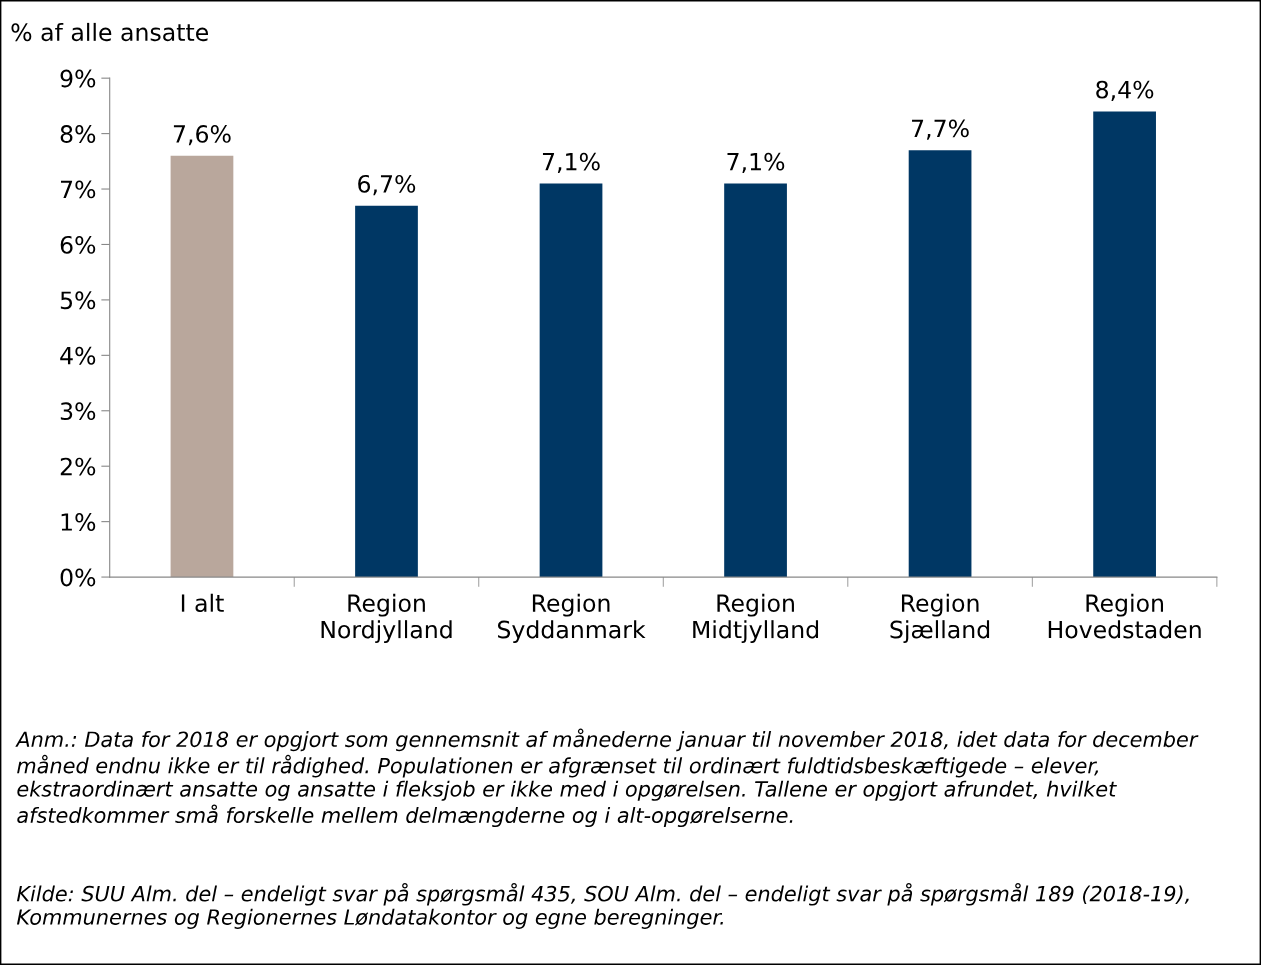 The height and width of the screenshot is (965, 1261). Describe the element at coordinates (571, 618) in the screenshot. I see `x-tick-label: Region Syddanmark` at that location.